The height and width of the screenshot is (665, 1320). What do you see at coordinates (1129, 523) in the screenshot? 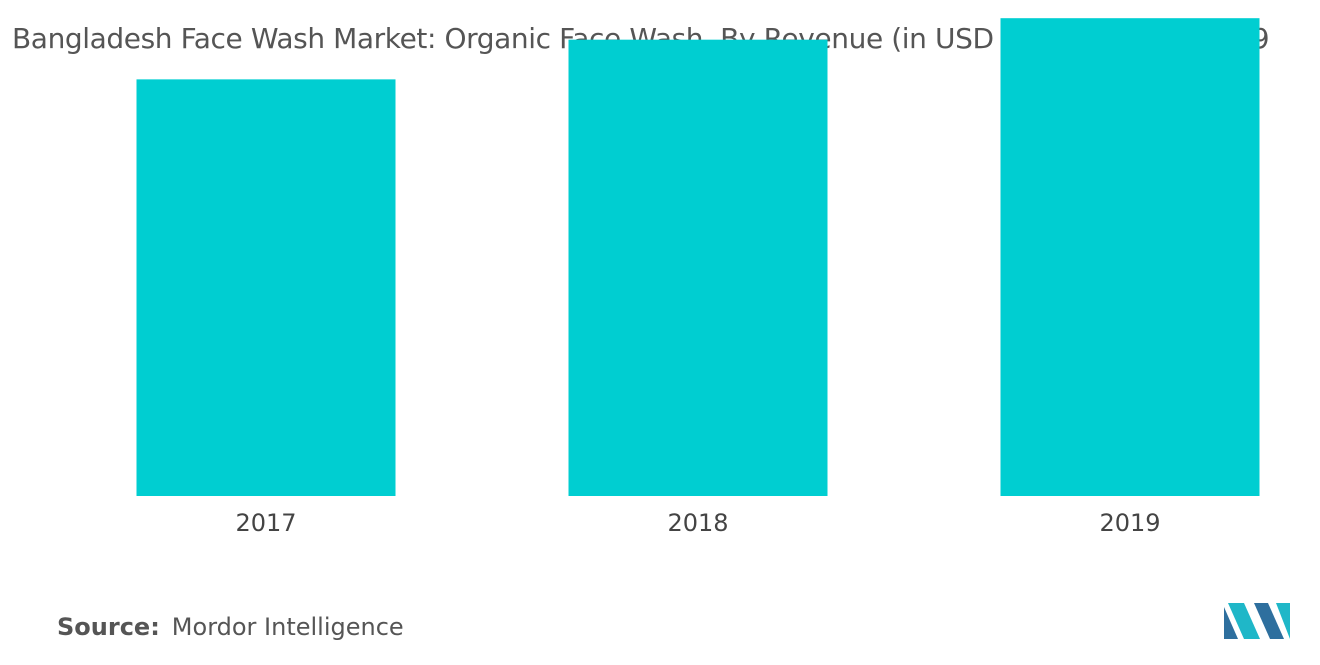
I see `x-tick-label: 2019` at bounding box center [1129, 523].